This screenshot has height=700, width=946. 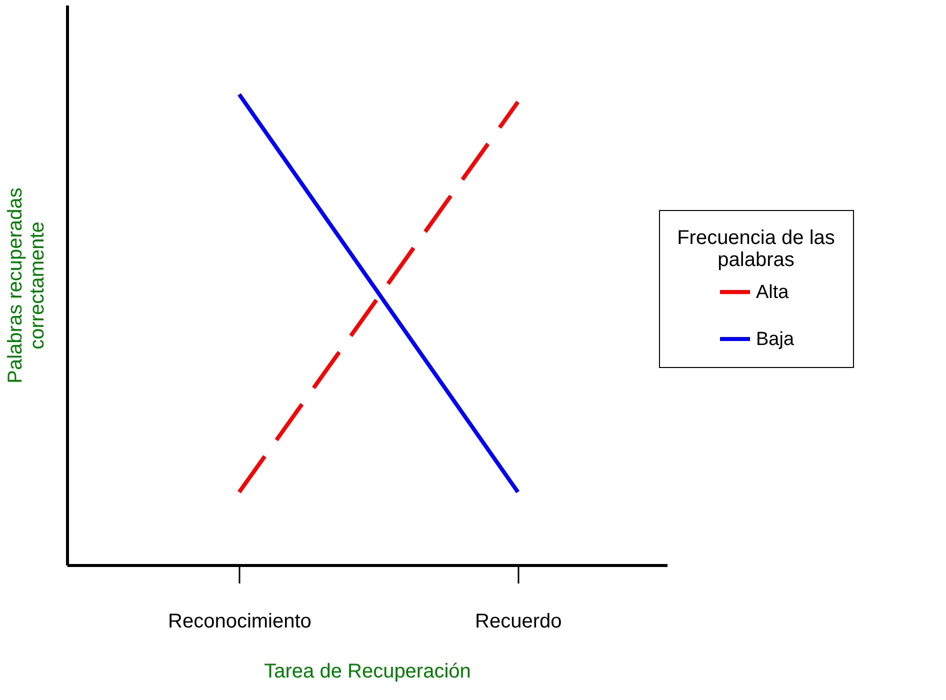 I want to click on legend-label: Alta, so click(x=773, y=292).